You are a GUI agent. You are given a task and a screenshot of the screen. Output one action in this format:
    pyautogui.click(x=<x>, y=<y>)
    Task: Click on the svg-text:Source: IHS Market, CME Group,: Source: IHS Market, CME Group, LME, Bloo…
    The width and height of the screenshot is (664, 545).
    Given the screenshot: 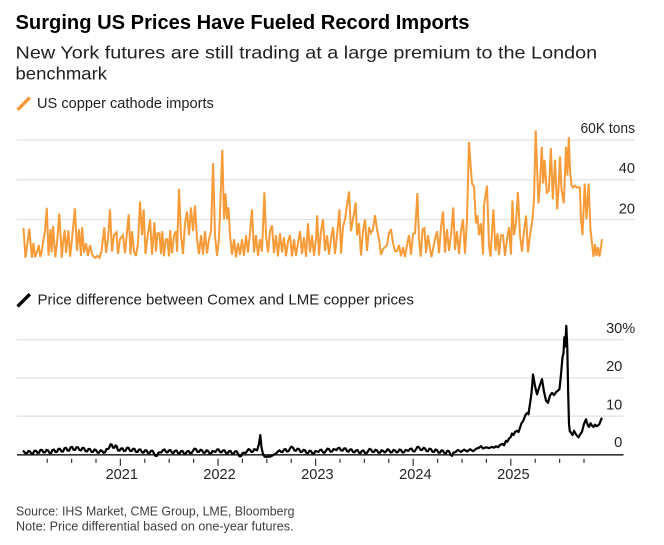 What is the action you would take?
    pyautogui.click(x=155, y=511)
    